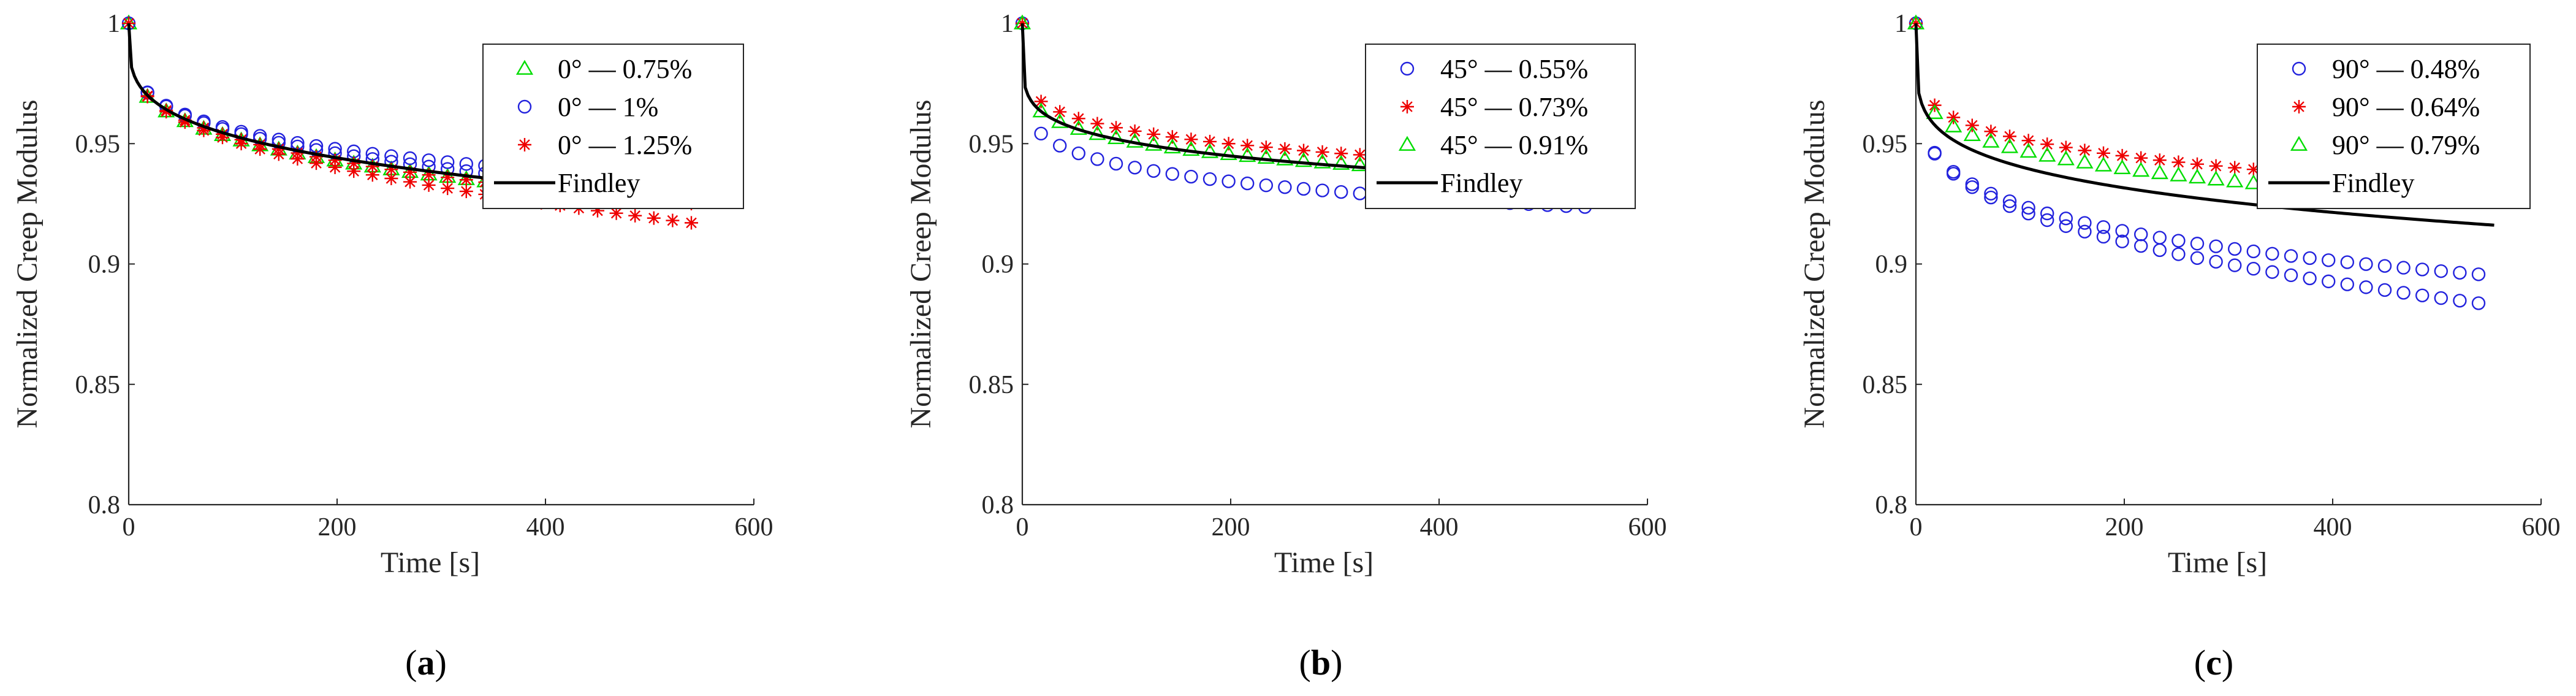  I want to click on legend: 90° — 0.48% 90° — 0.64% 90° — 0.79% Findley, so click(2394, 126).